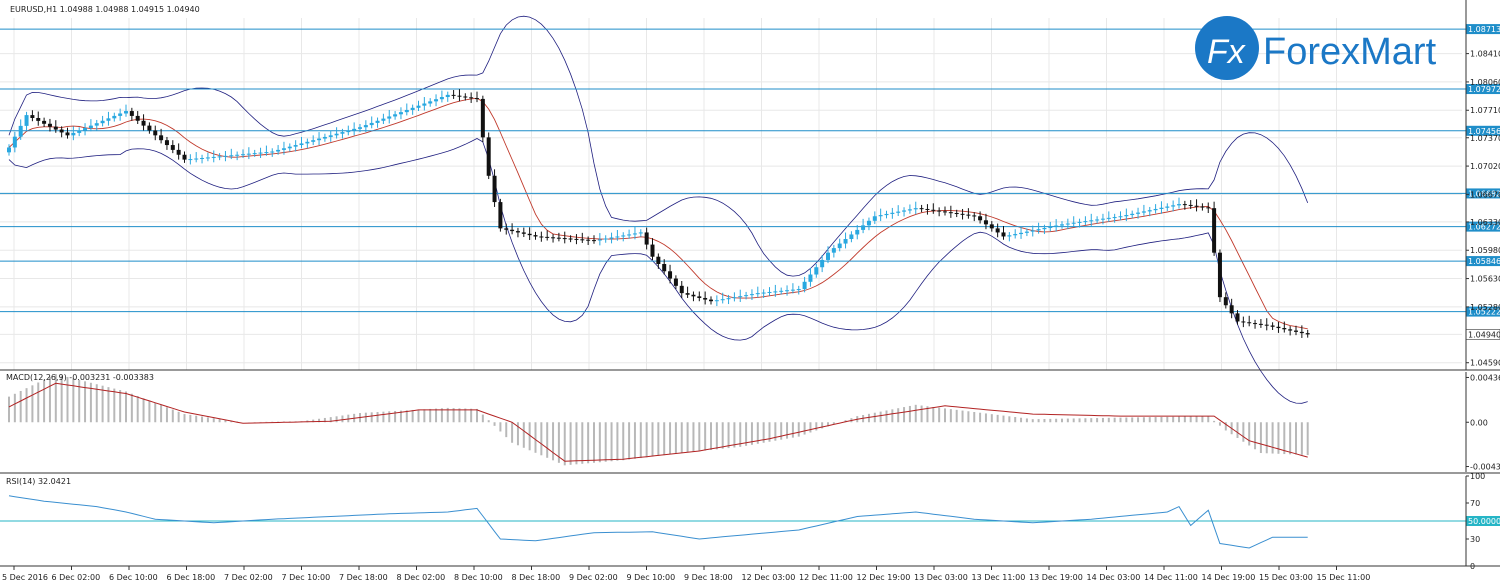 This screenshot has width=1500, height=585. What do you see at coordinates (133, 577) in the screenshot?
I see `time-tick-label: 6 Dec 10:00` at bounding box center [133, 577].